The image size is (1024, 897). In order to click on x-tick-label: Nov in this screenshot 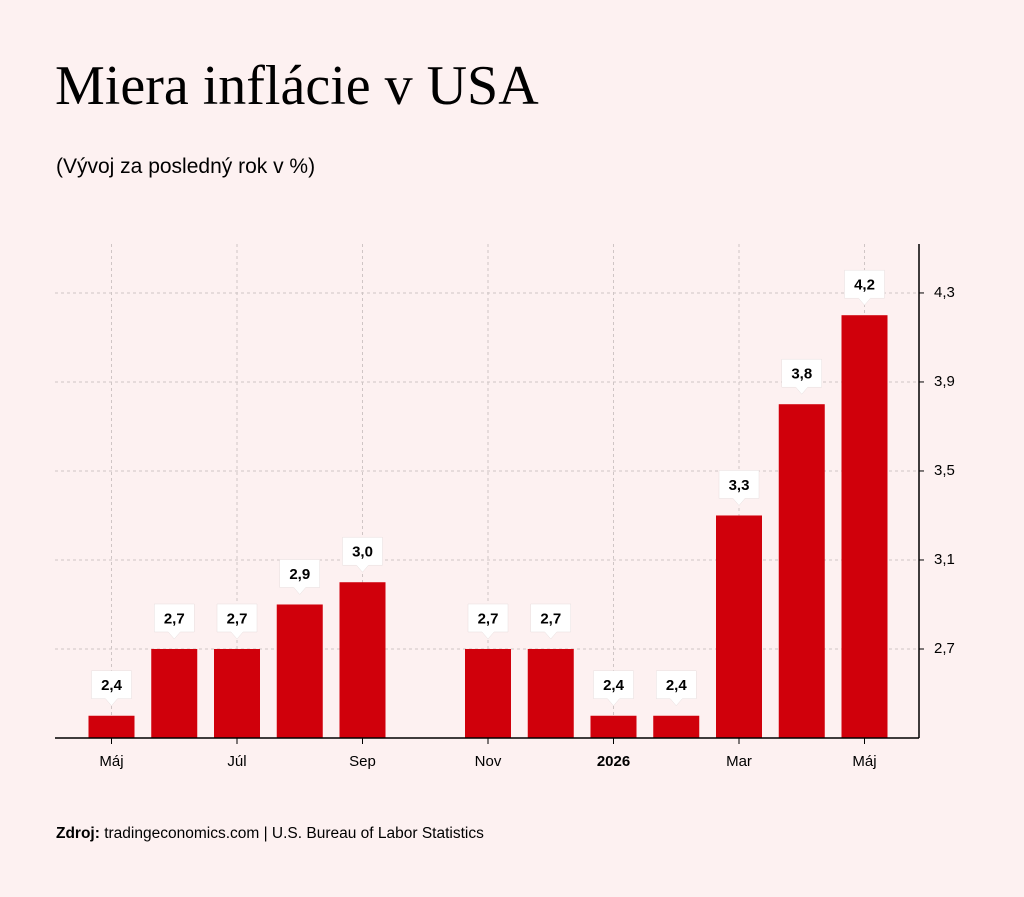, I will do `click(488, 761)`.